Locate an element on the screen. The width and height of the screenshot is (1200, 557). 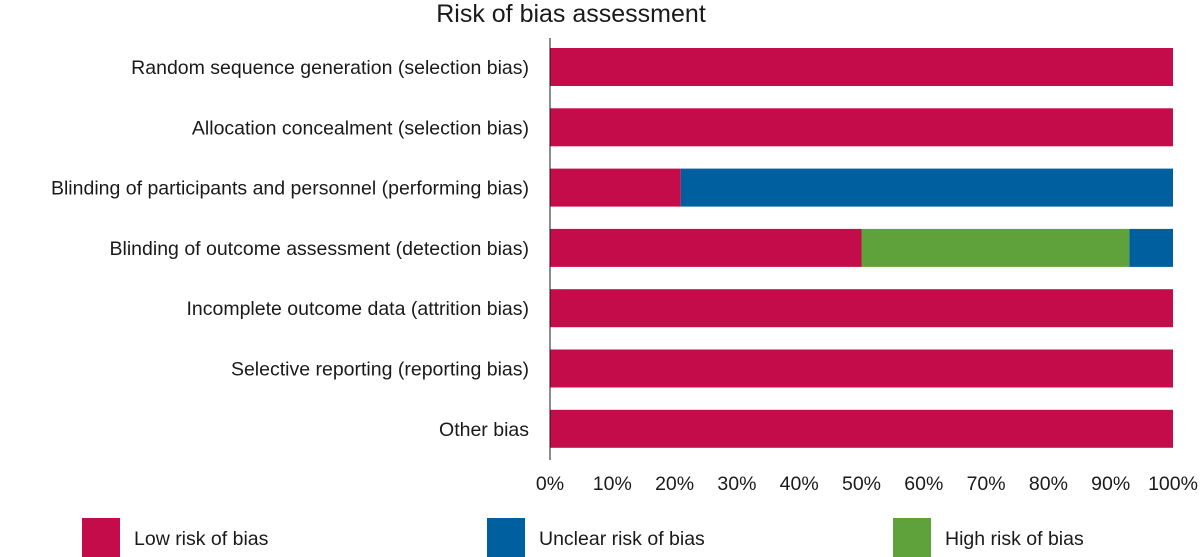
x-tick-label: 0% is located at coordinates (550, 484).